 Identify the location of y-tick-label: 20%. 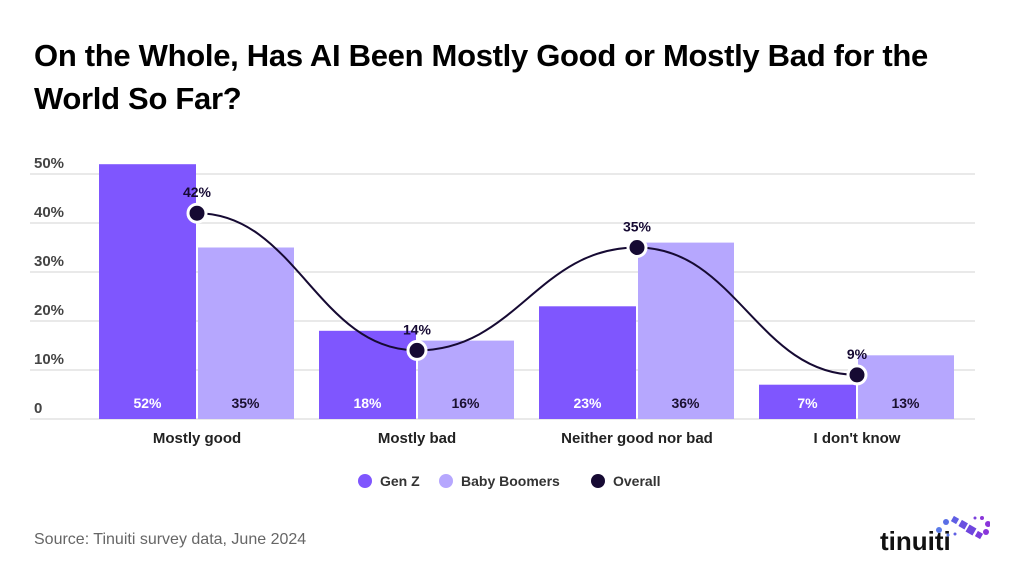
(49, 310).